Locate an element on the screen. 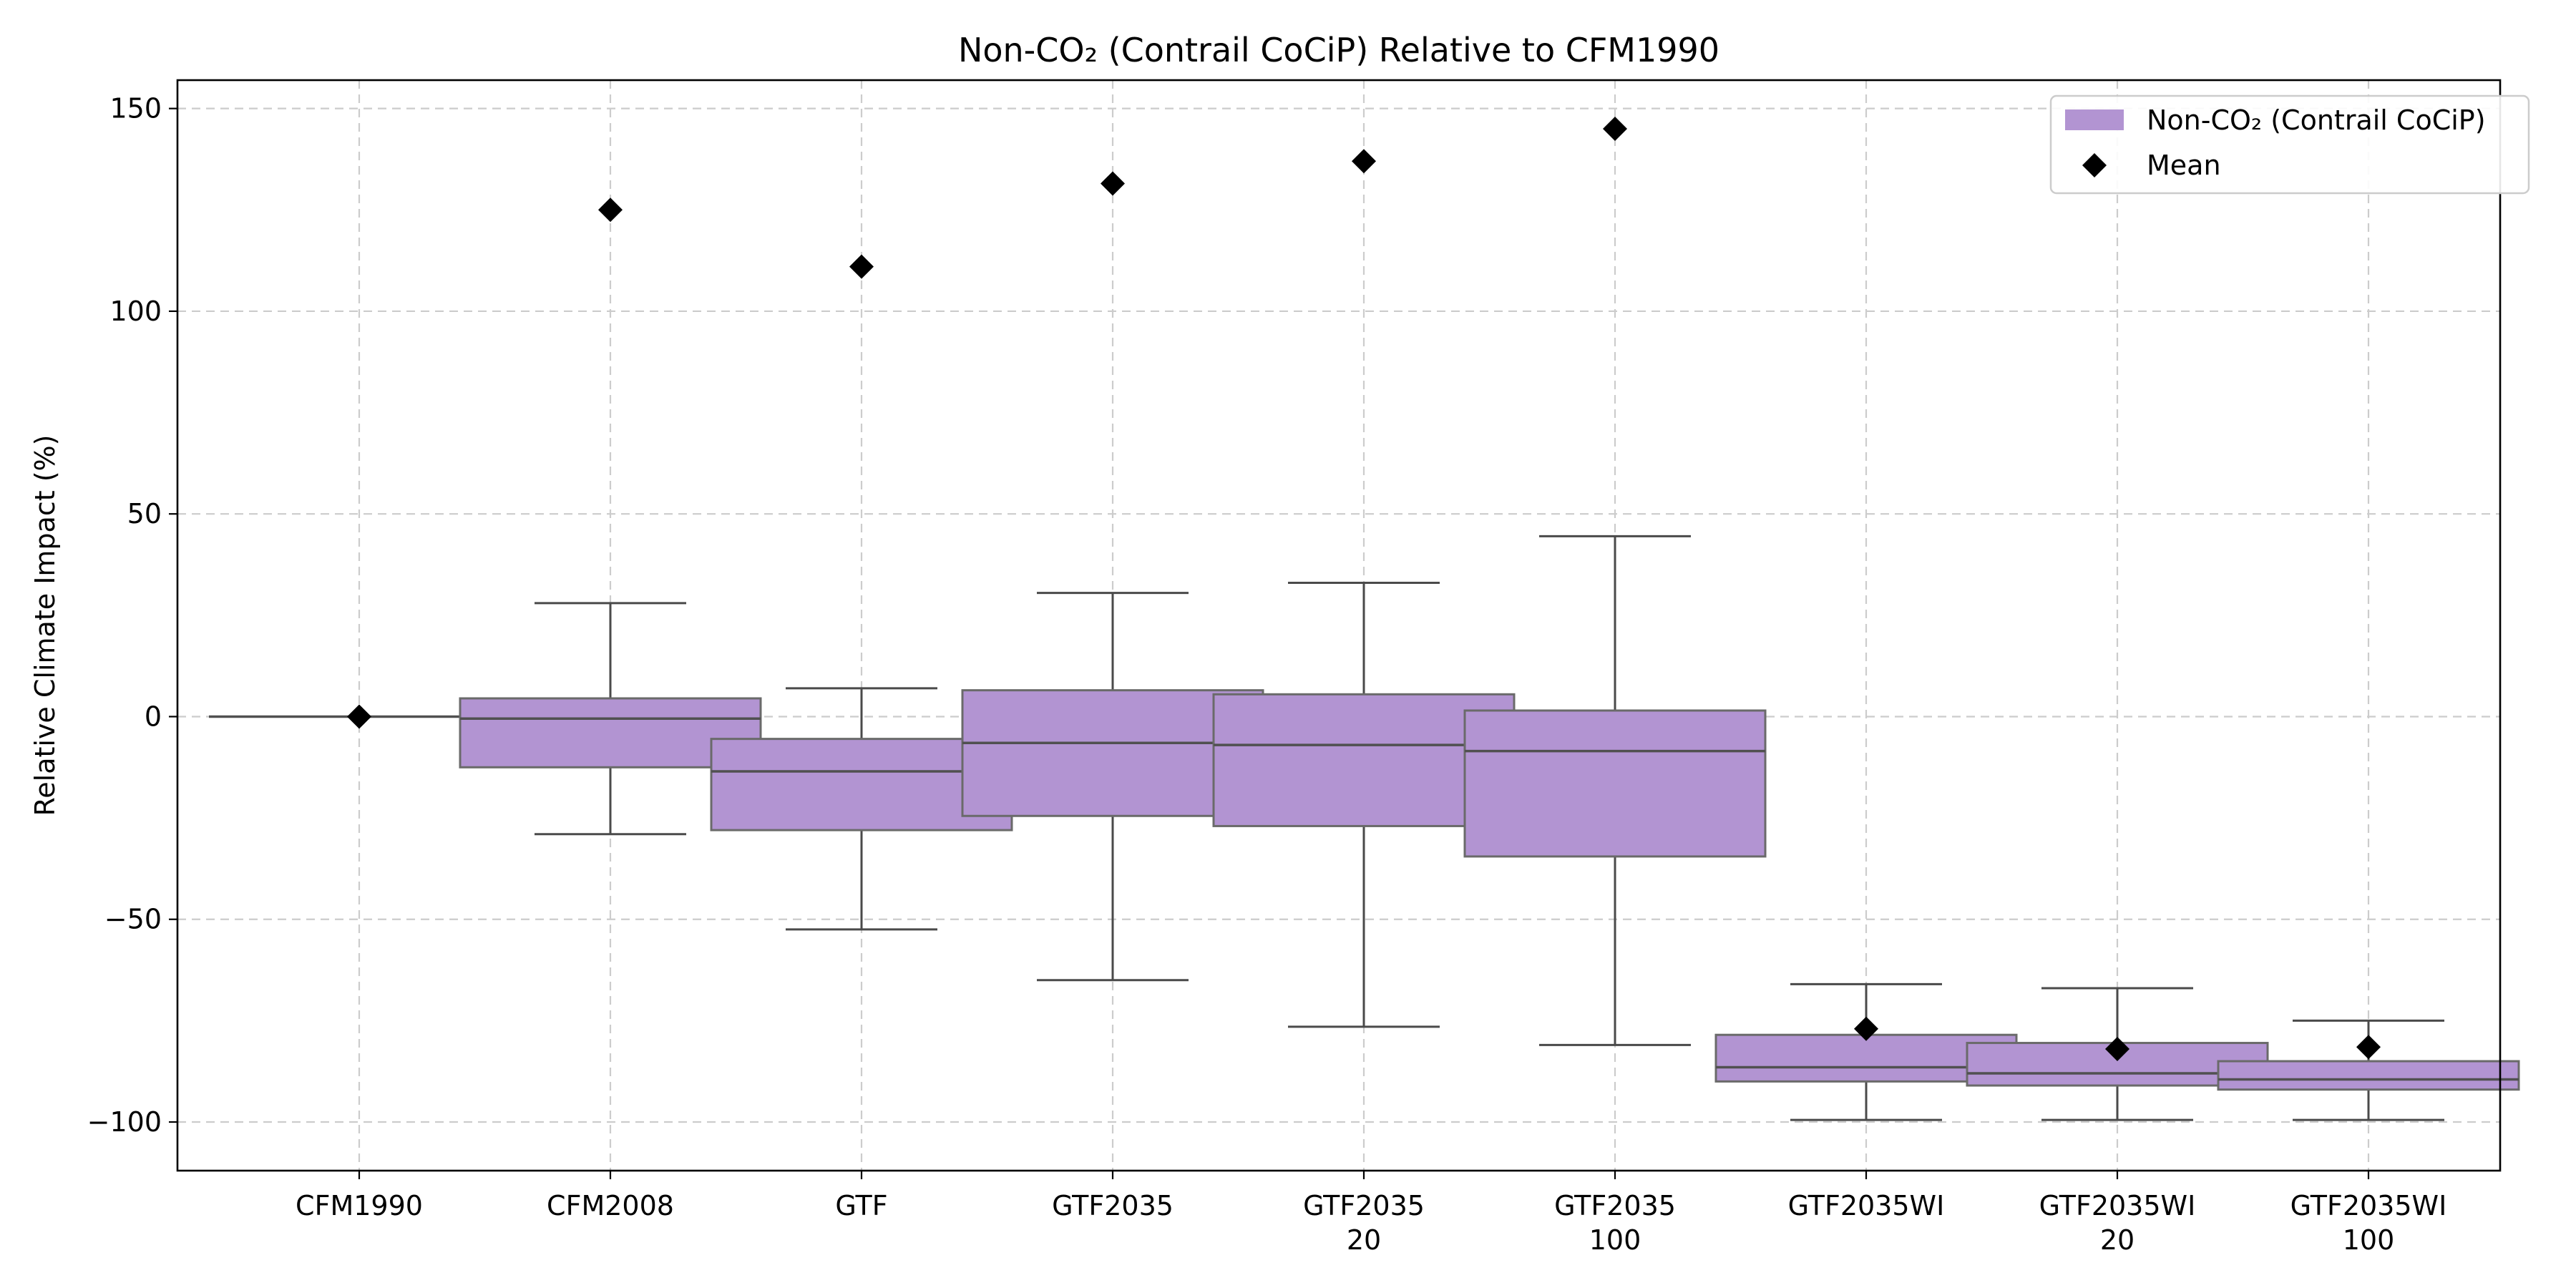 The height and width of the screenshot is (1288, 2576). x-tick-label-line: GTF is located at coordinates (861, 1205).